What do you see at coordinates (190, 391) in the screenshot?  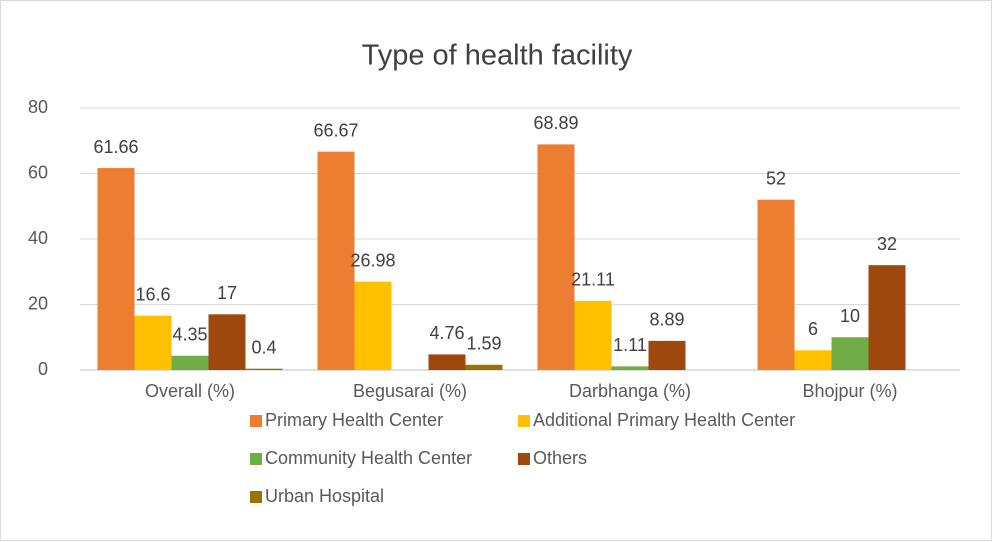 I see `x-tick-label: Overall (%)` at bounding box center [190, 391].